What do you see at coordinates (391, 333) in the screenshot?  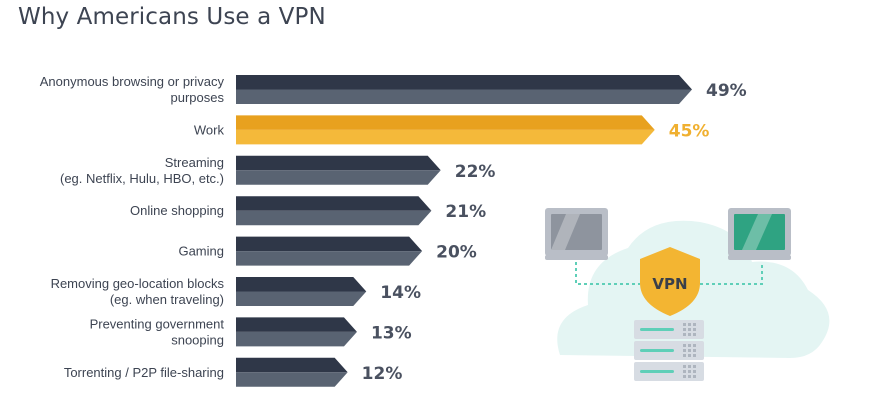 I see `bar-value-label: 13%` at bounding box center [391, 333].